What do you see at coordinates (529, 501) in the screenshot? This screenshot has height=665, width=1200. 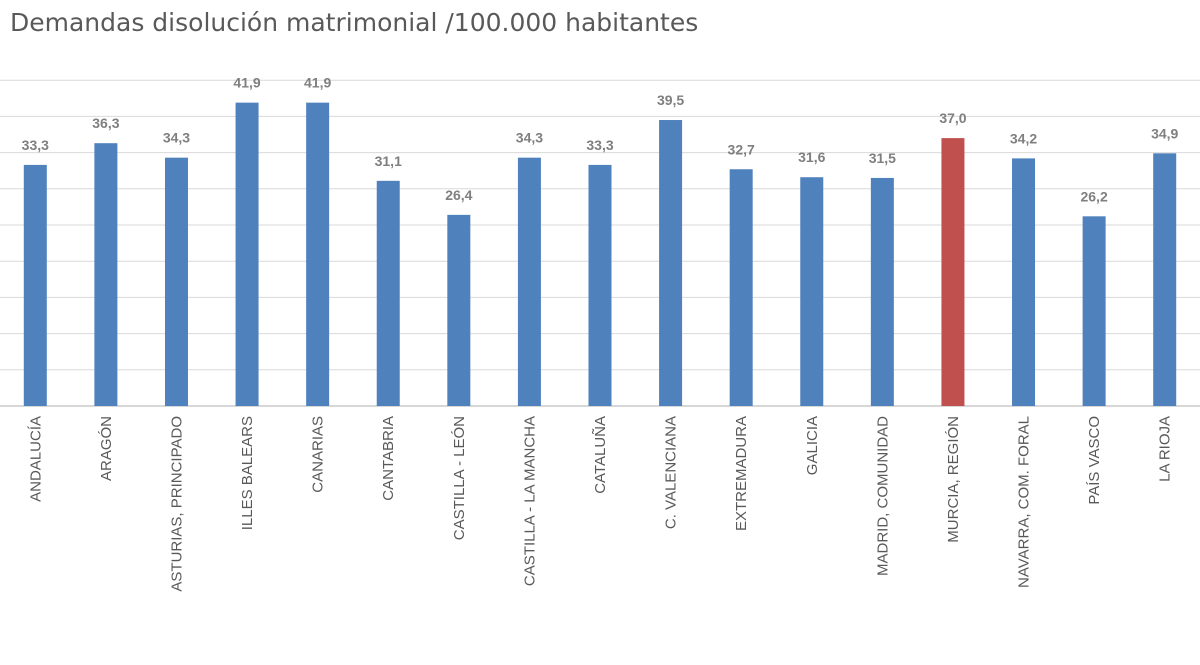 I see `x-tick-label: CASTILLA - LA MANCHA` at bounding box center [529, 501].